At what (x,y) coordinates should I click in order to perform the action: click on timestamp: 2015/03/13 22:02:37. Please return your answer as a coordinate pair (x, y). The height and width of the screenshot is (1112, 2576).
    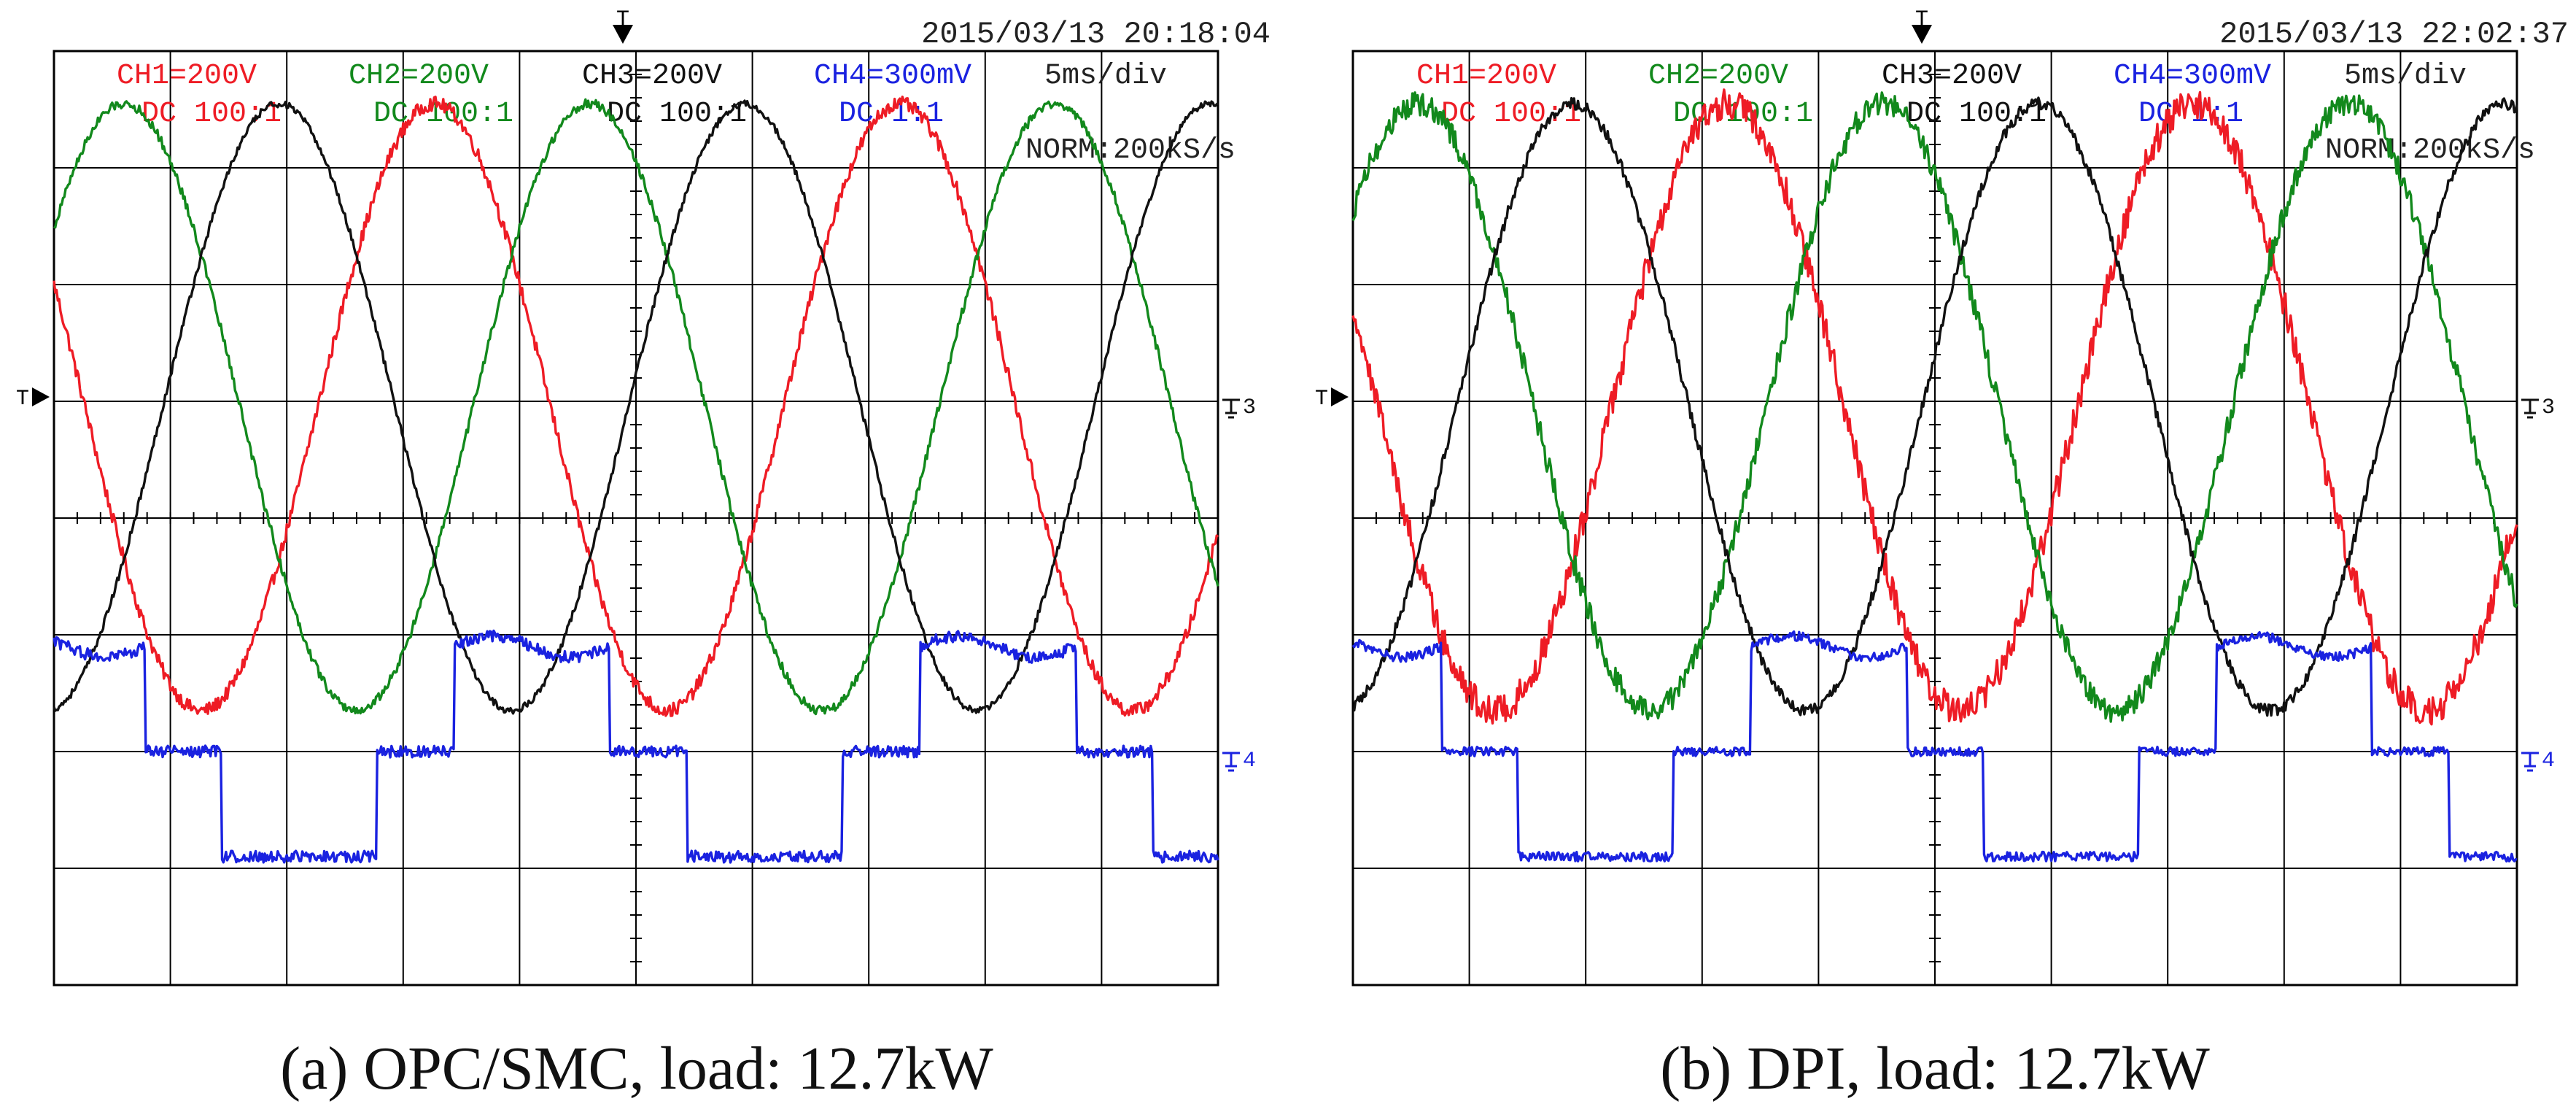
    Looking at the image, I should click on (2394, 34).